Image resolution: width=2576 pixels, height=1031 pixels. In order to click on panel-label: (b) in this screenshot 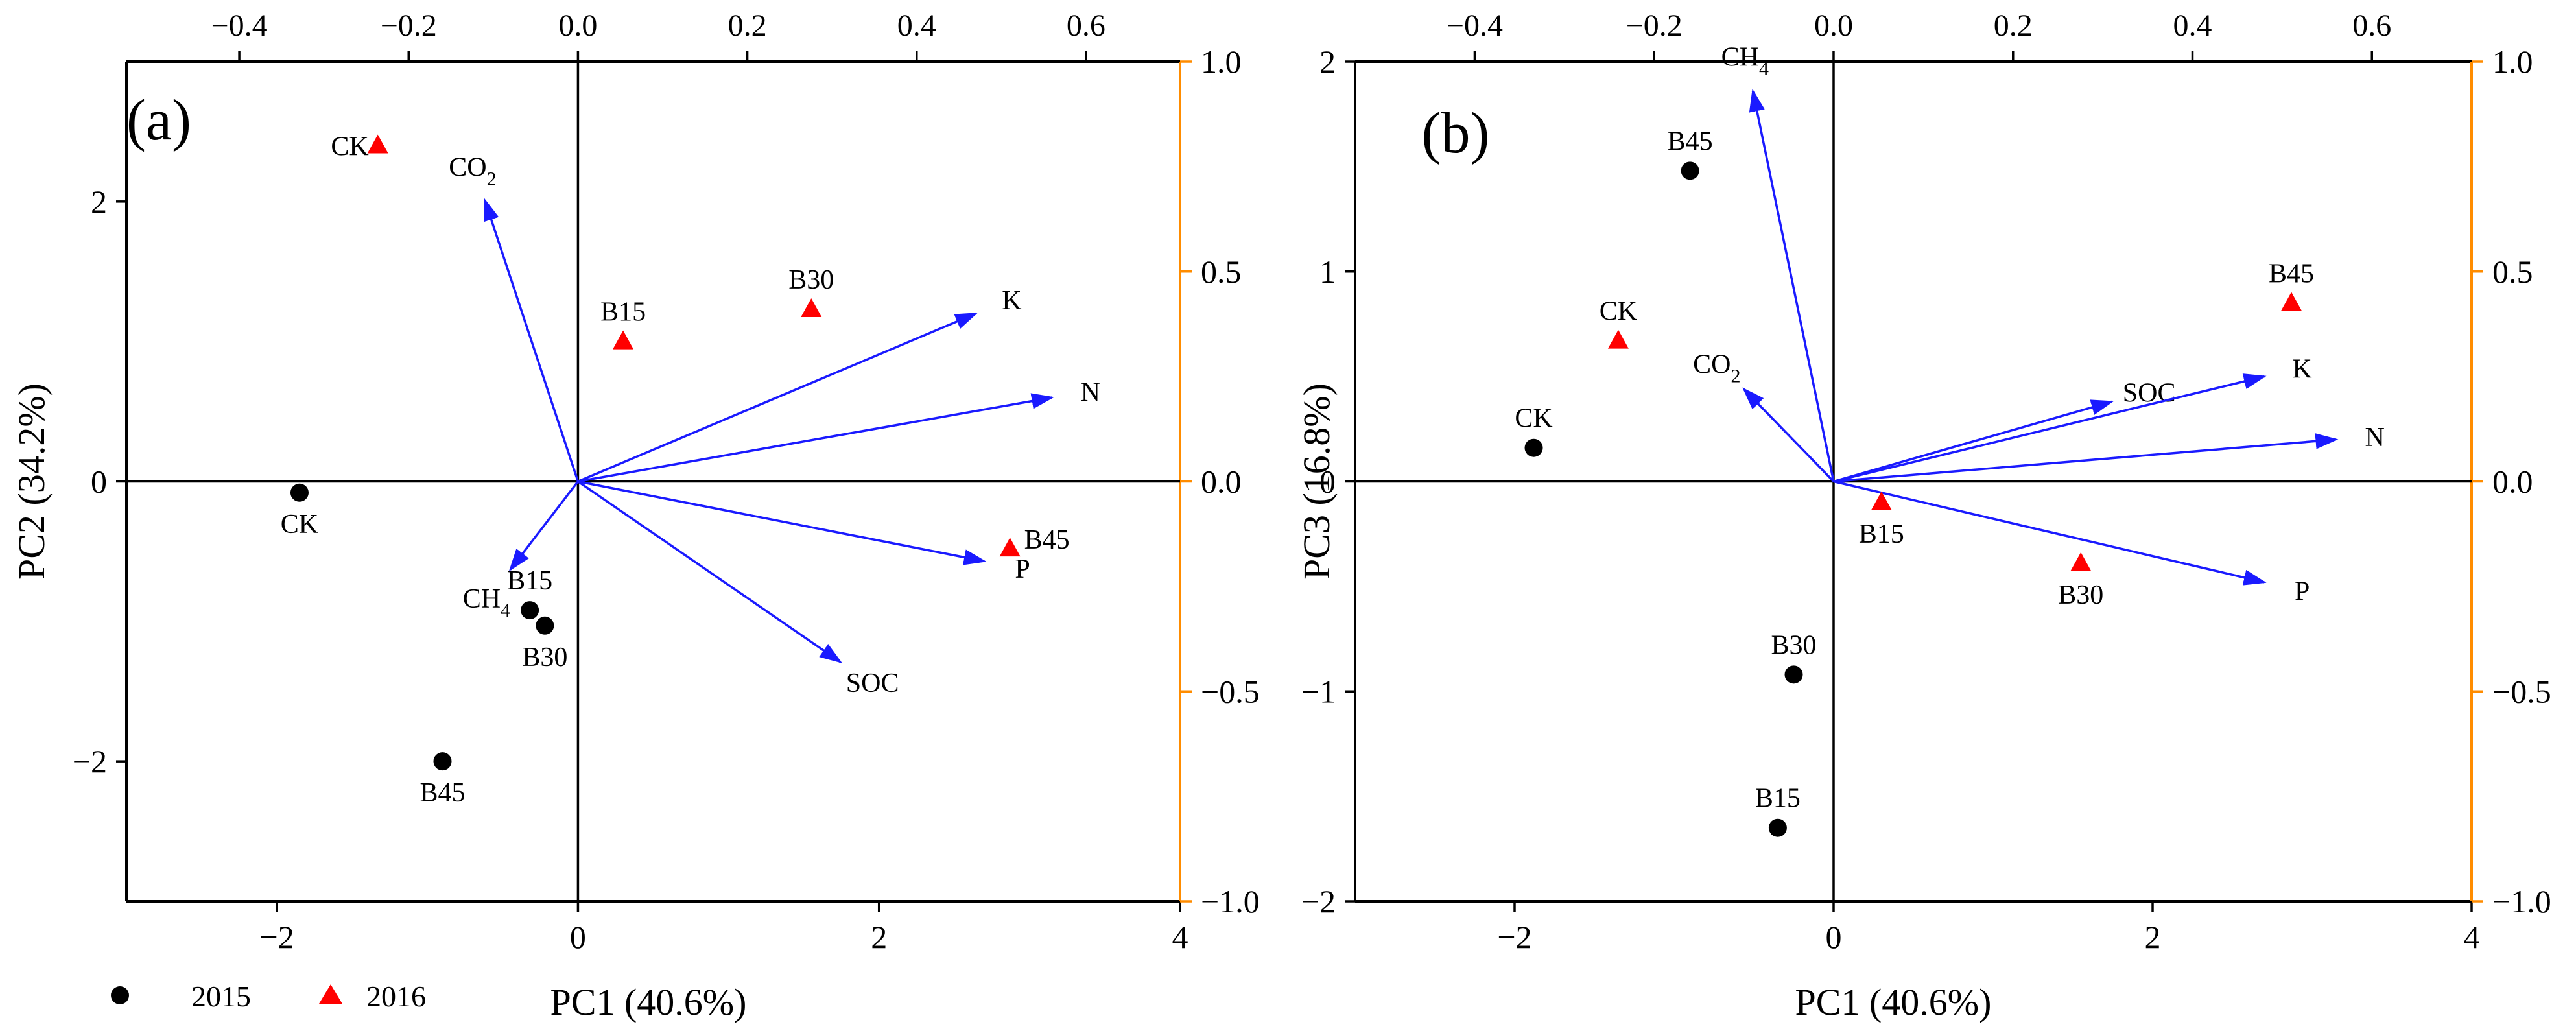, I will do `click(1456, 133)`.